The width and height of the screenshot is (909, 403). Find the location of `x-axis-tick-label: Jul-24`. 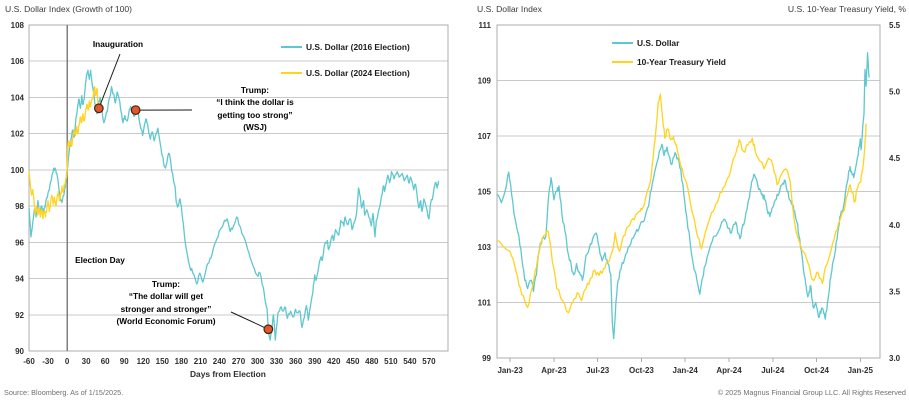

x-axis-tick-label: Jul-24 is located at coordinates (773, 370).